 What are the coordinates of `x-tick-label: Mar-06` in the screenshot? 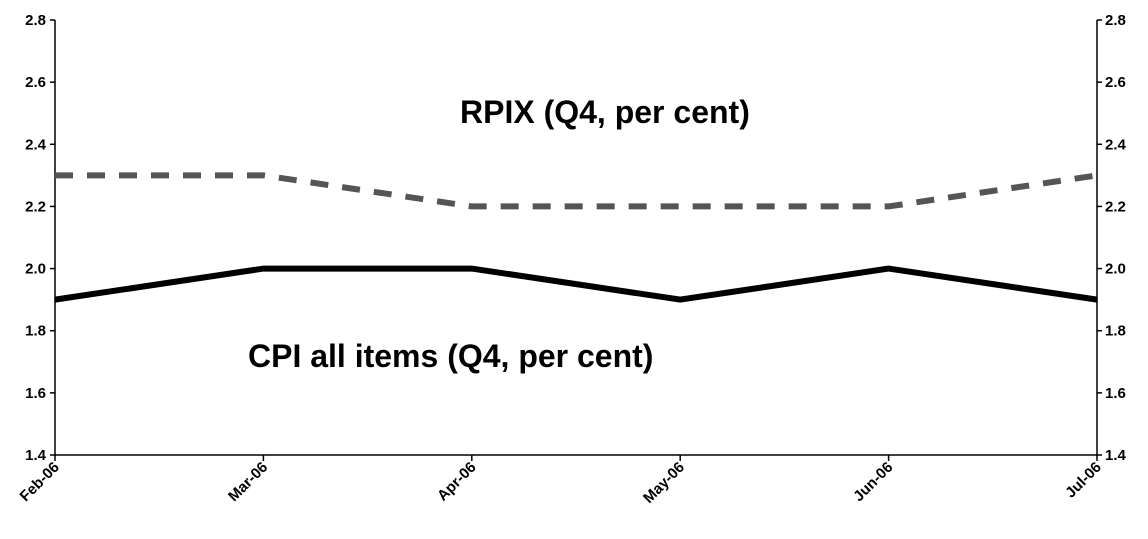 It's located at (248, 482).